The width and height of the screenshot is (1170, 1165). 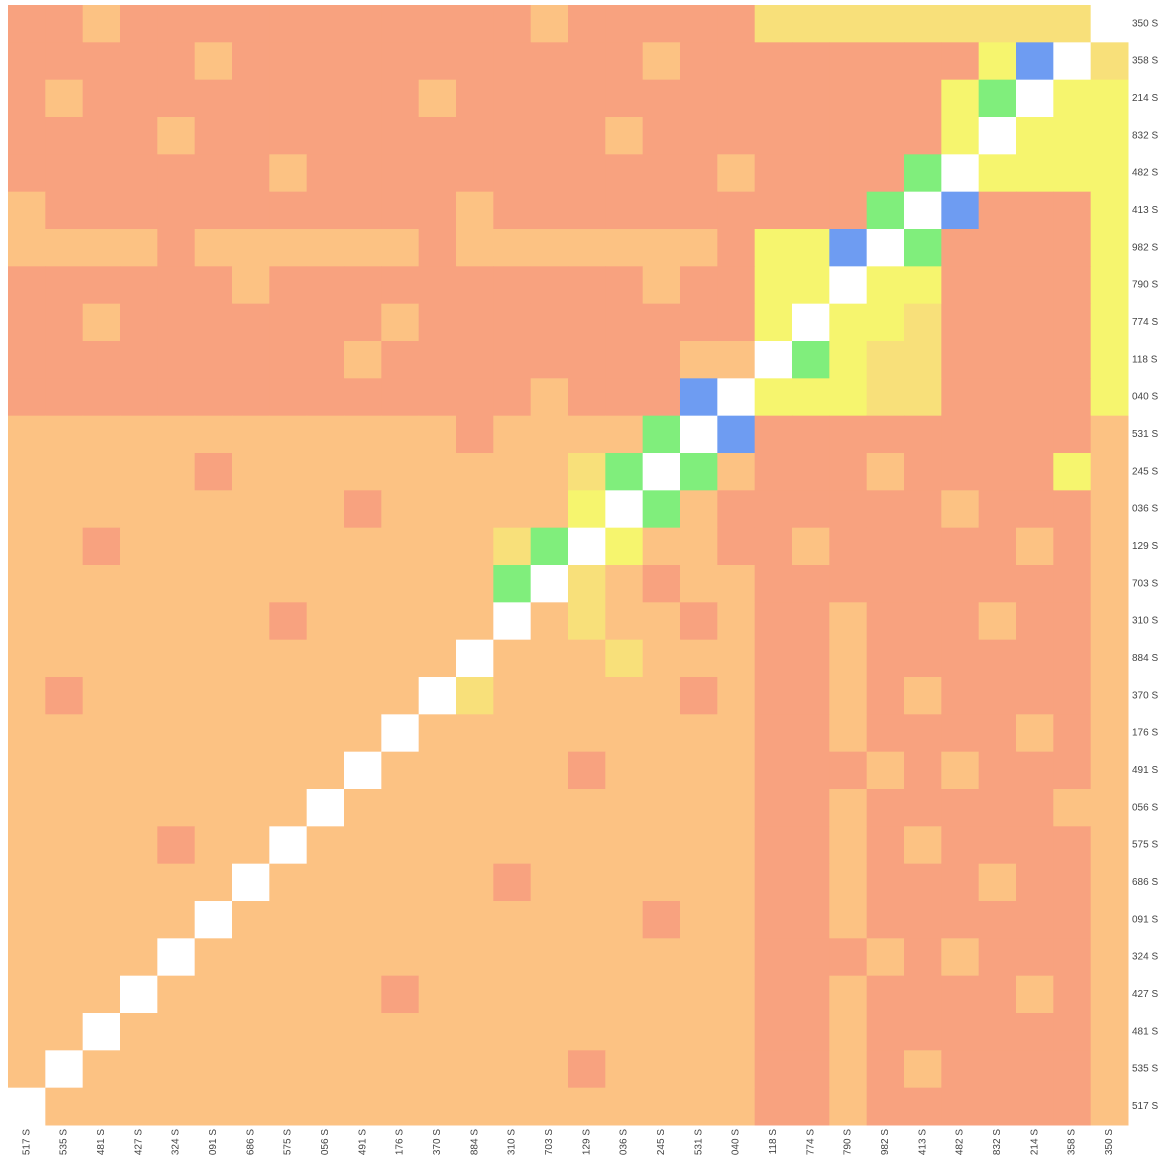 What do you see at coordinates (1145, 583) in the screenshot?
I see `y-tick-label: 703 S` at bounding box center [1145, 583].